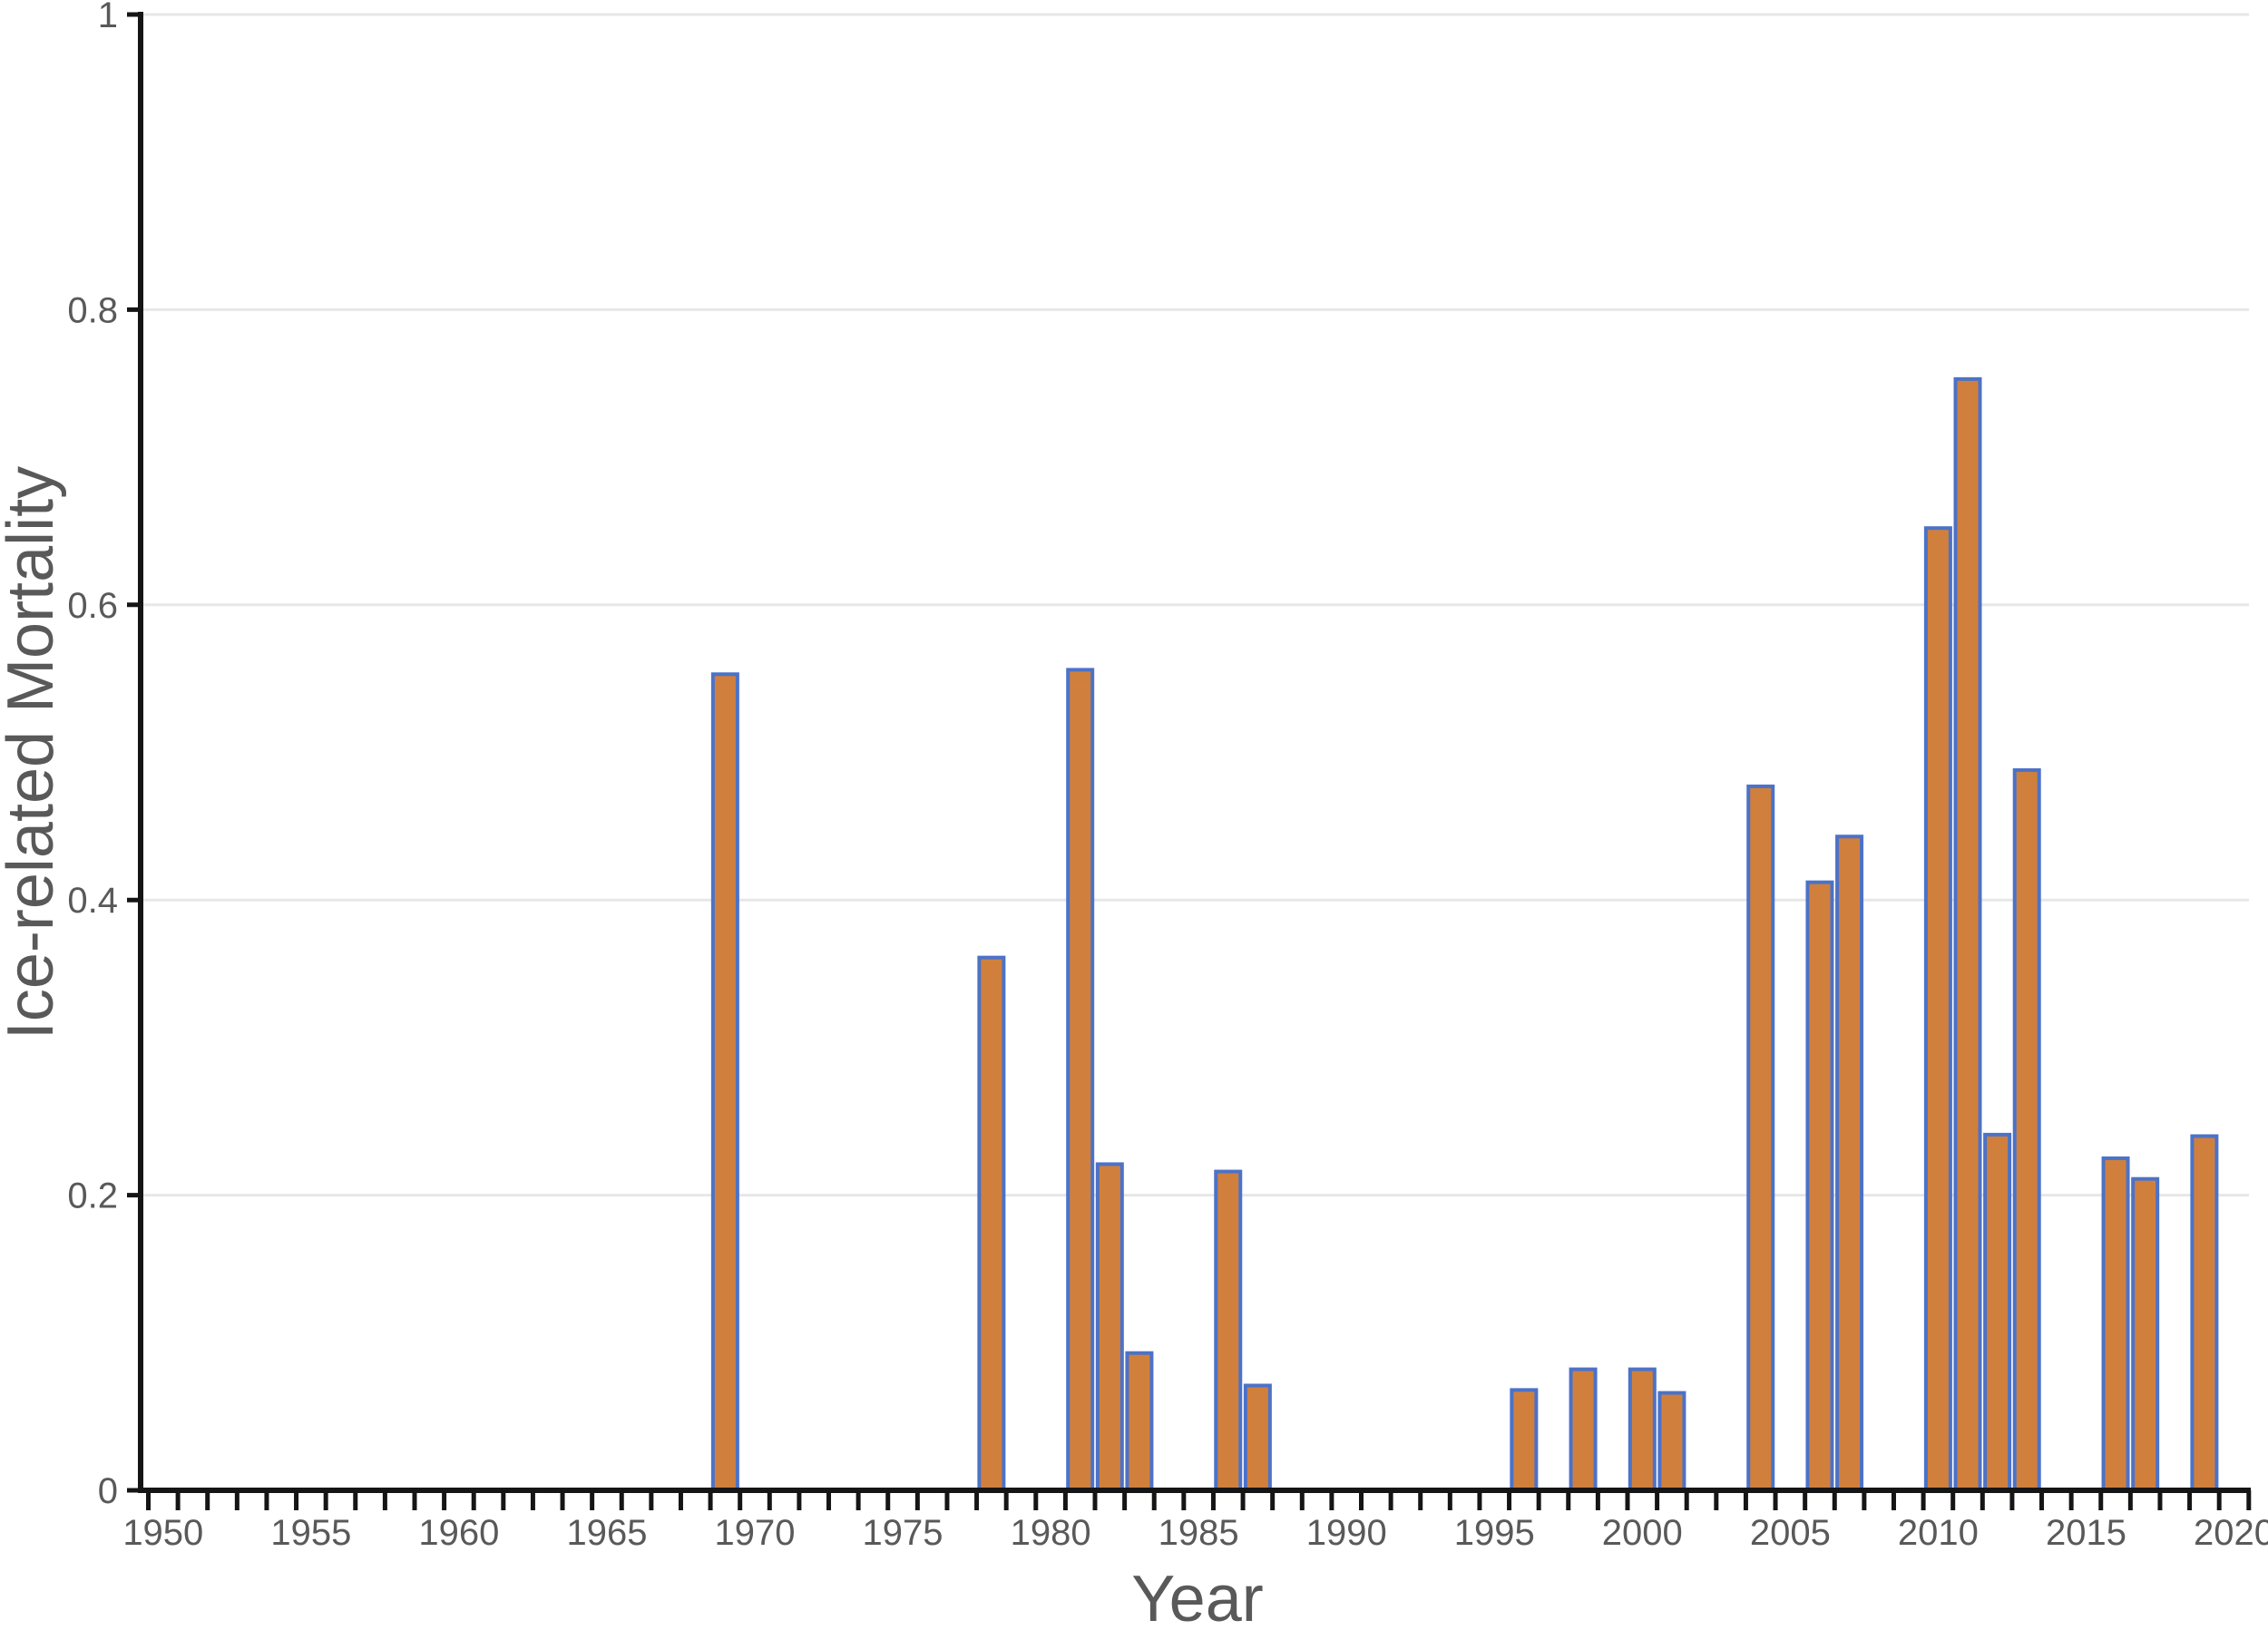  Describe the element at coordinates (135, 752) in the screenshot. I see `y-axis-ticks` at that location.